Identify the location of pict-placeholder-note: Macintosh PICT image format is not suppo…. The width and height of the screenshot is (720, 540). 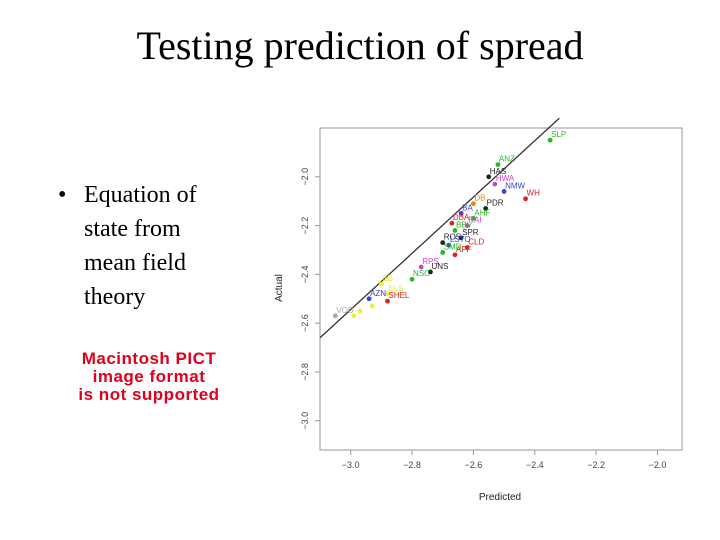
(149, 377).